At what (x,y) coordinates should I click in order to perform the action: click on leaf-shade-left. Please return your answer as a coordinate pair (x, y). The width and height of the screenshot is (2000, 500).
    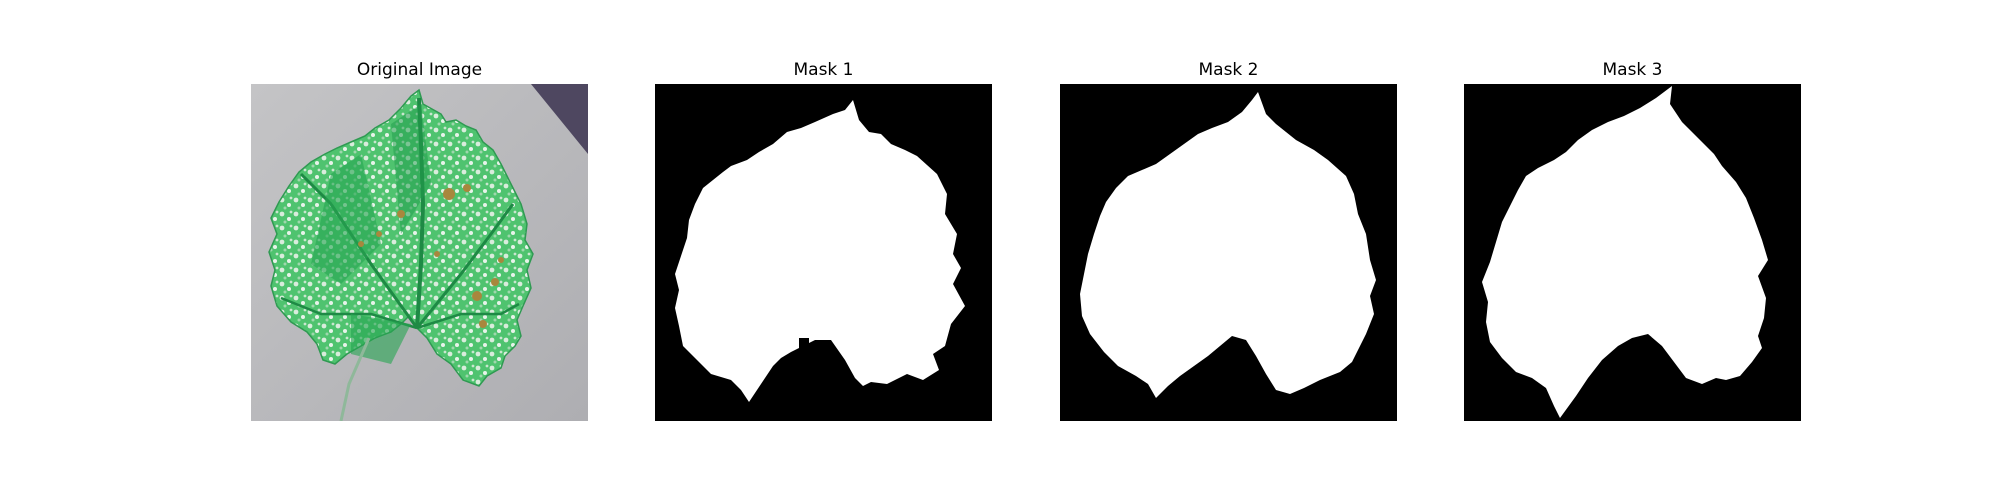
    Looking at the image, I should click on (346, 219).